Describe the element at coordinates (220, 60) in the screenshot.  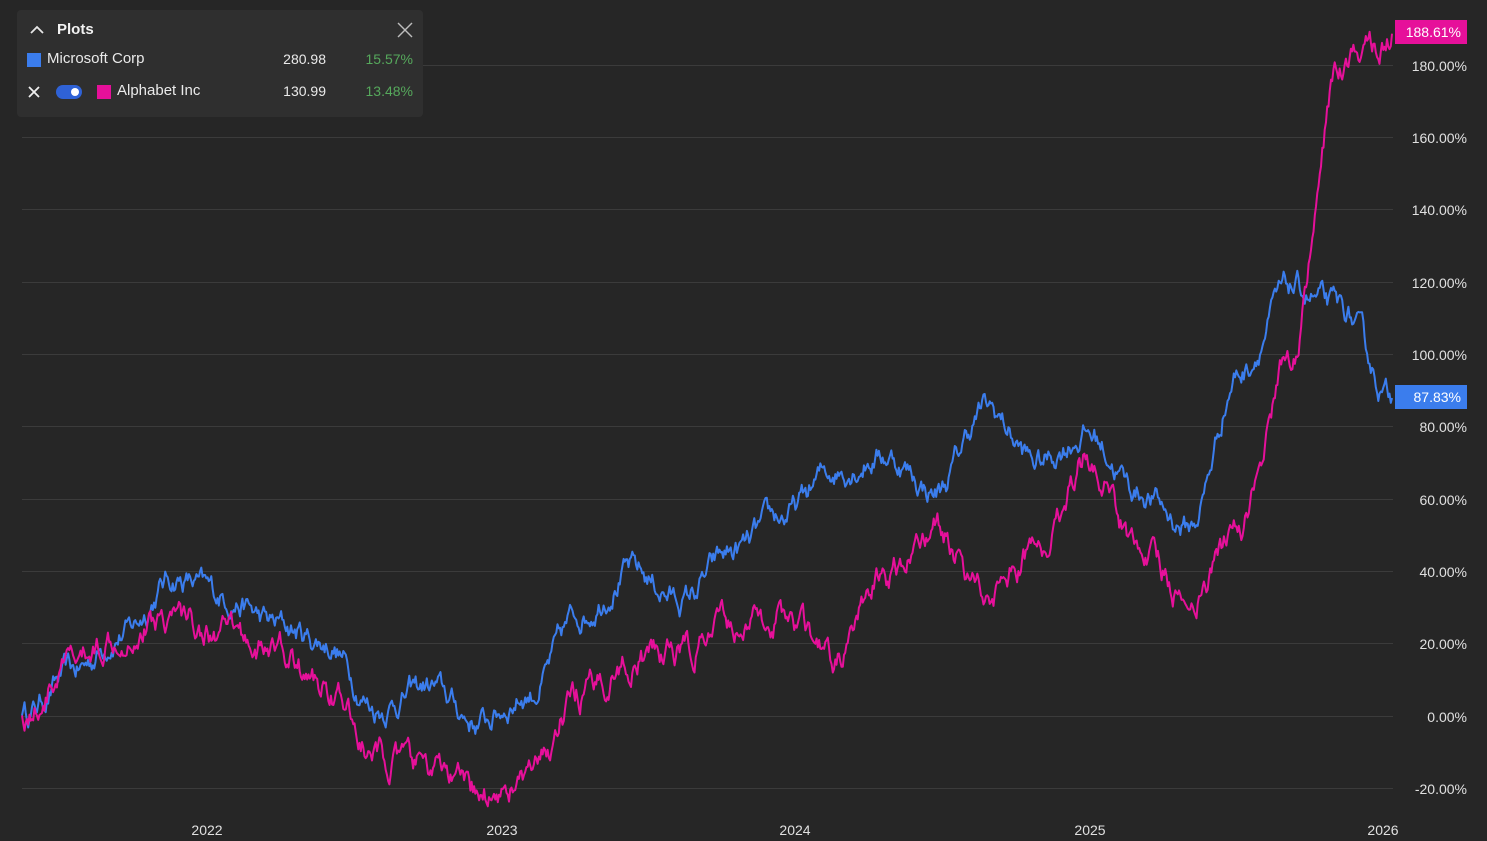
I see `legend-row-microsoft: Microsoft Corp 280.98 15.57%` at that location.